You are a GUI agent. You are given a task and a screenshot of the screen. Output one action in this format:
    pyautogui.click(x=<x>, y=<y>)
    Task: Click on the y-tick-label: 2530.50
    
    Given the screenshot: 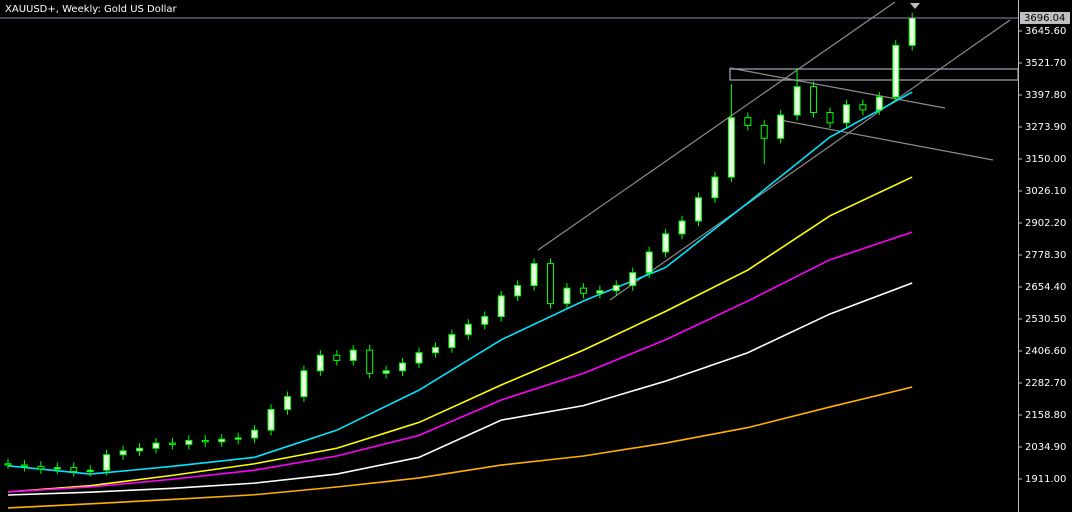 What is the action you would take?
    pyautogui.click(x=1045, y=319)
    